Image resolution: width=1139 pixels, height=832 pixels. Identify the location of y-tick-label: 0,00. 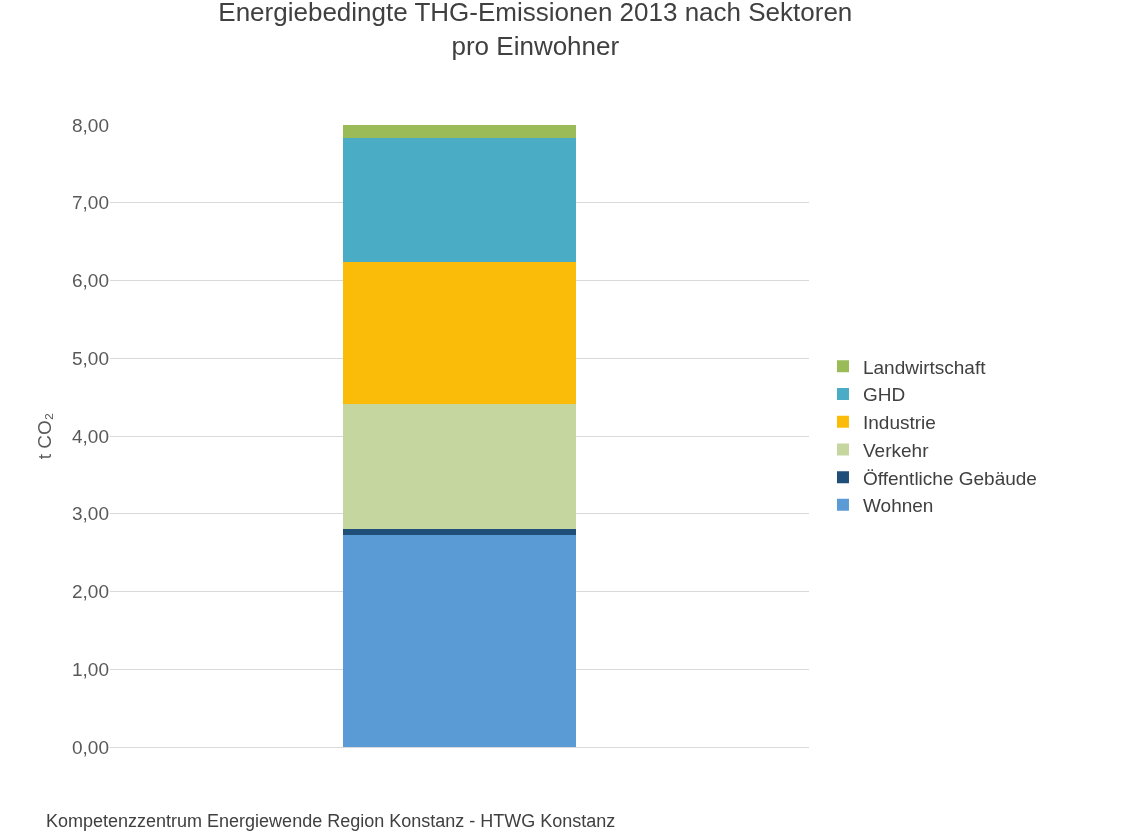
(90, 747).